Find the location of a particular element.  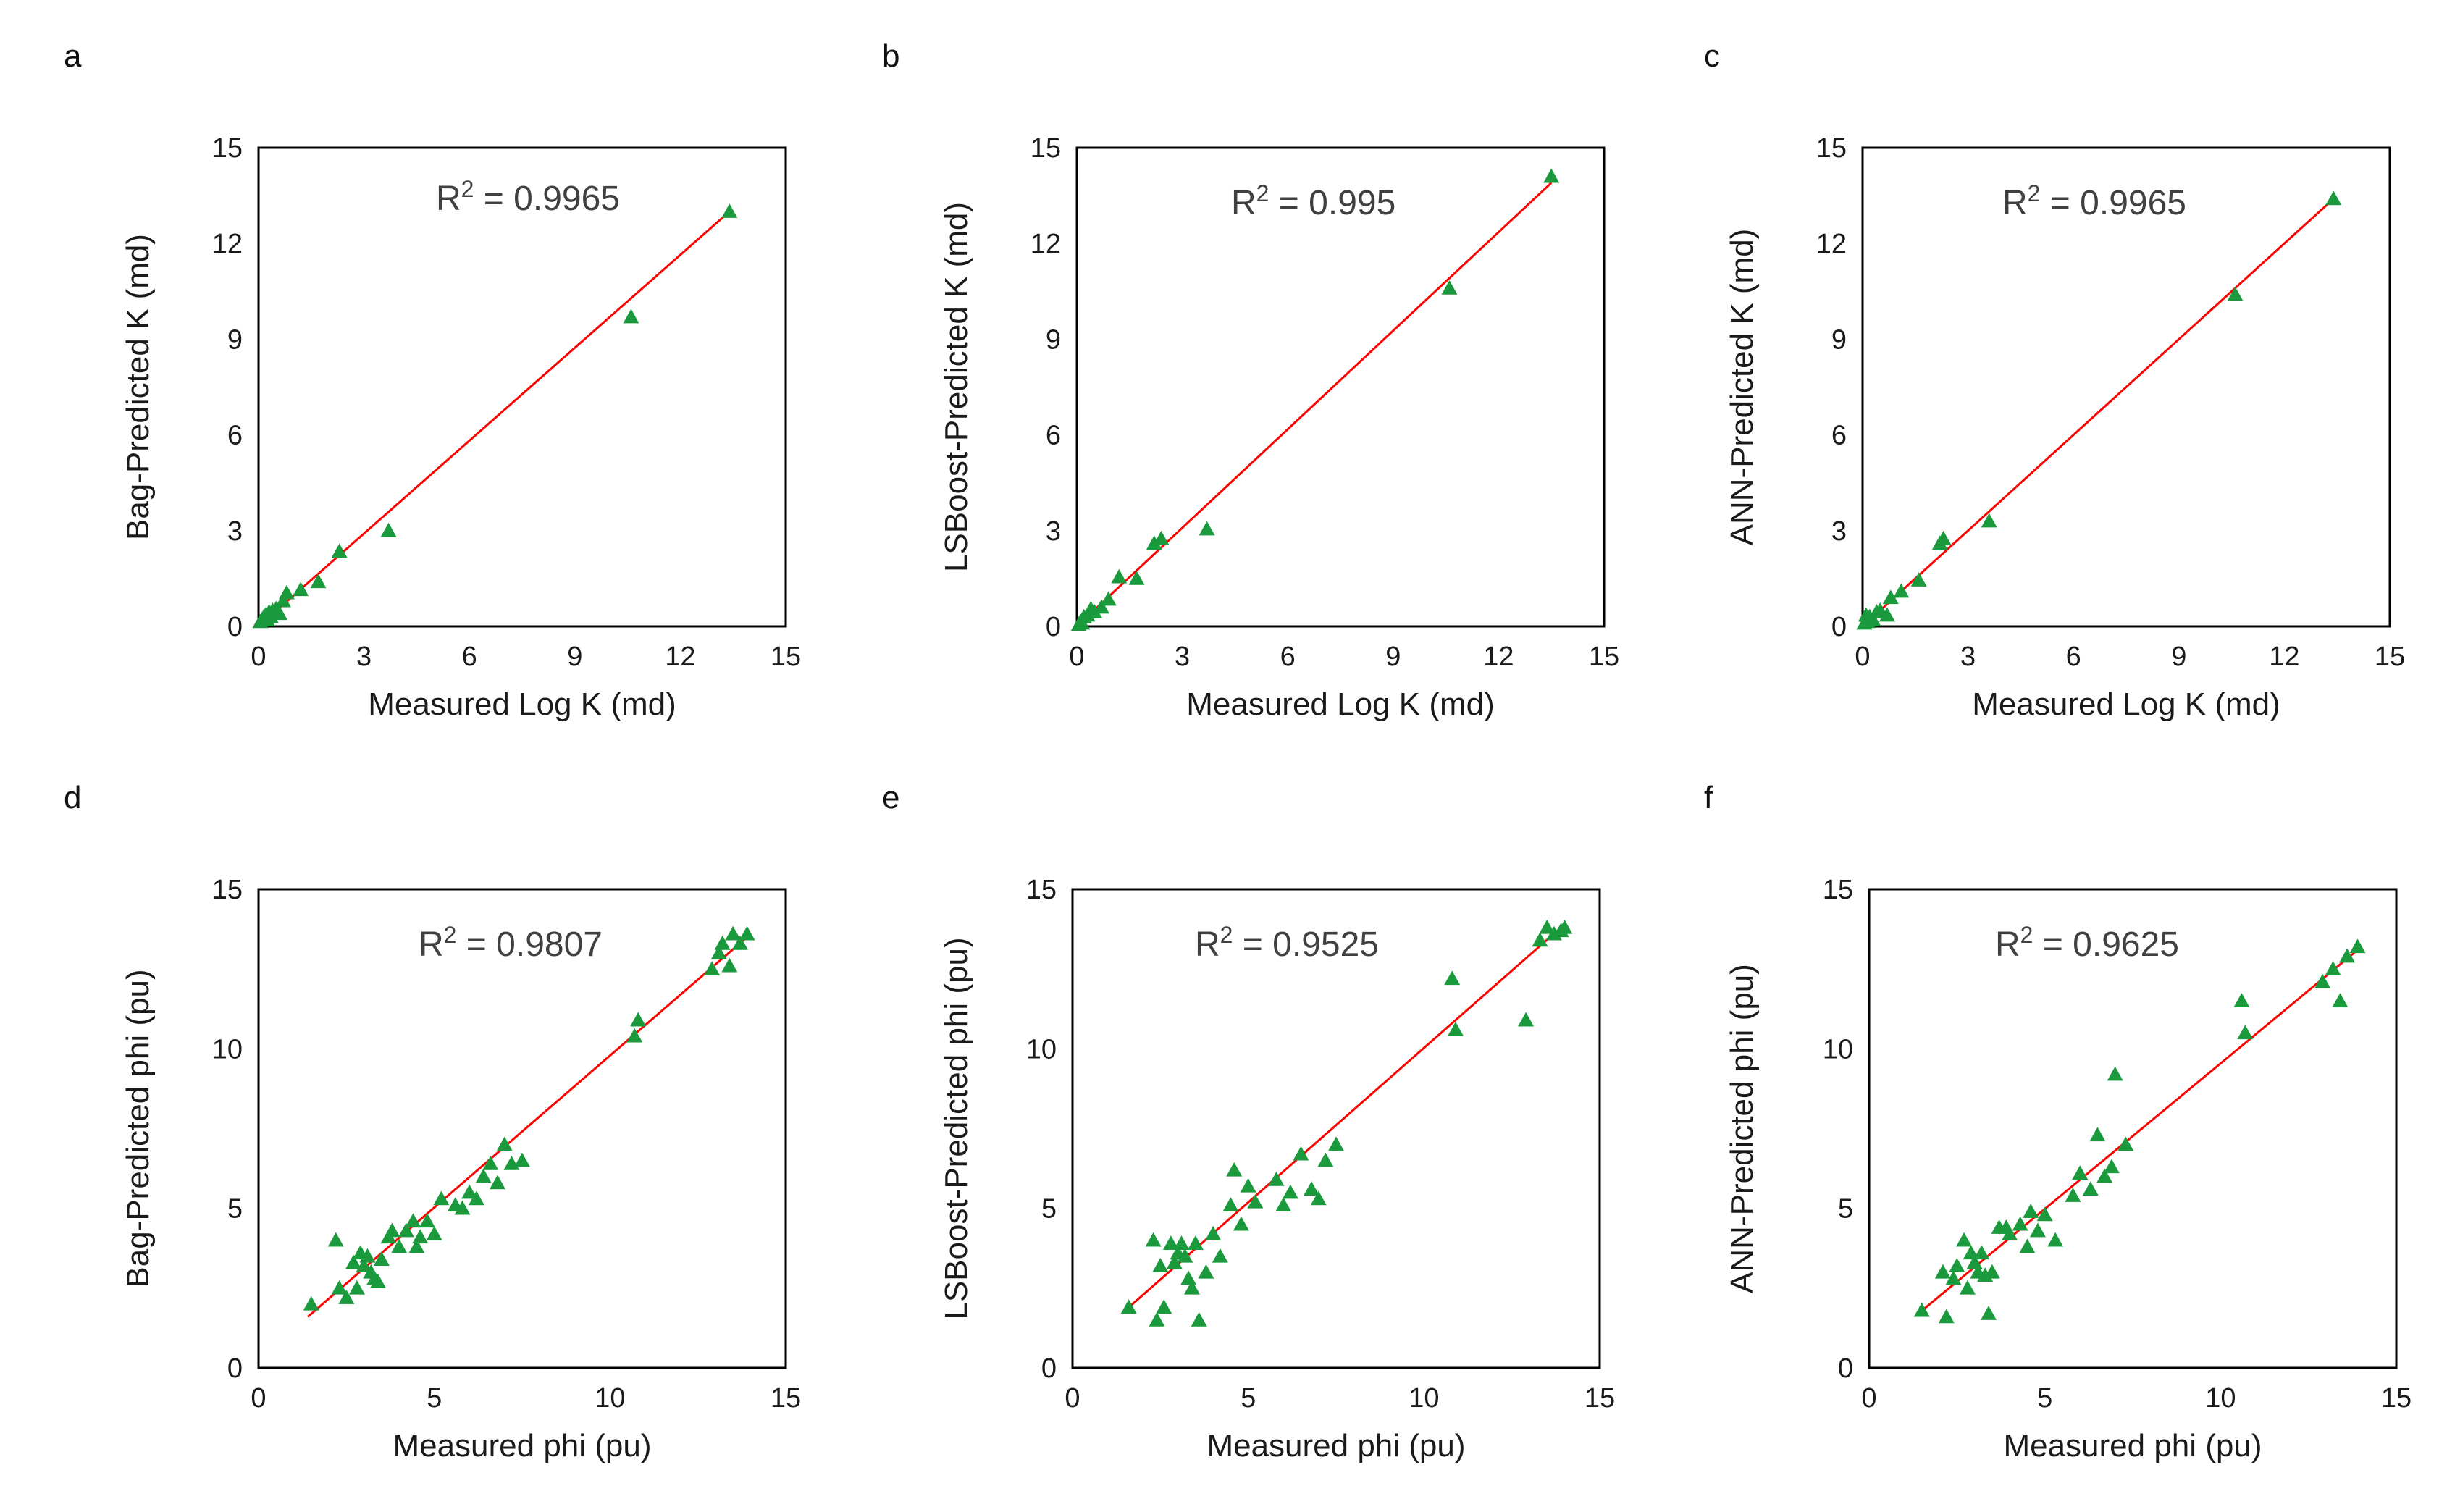

y-axis-title: ANN-Predicted K (md) is located at coordinates (1742, 387).